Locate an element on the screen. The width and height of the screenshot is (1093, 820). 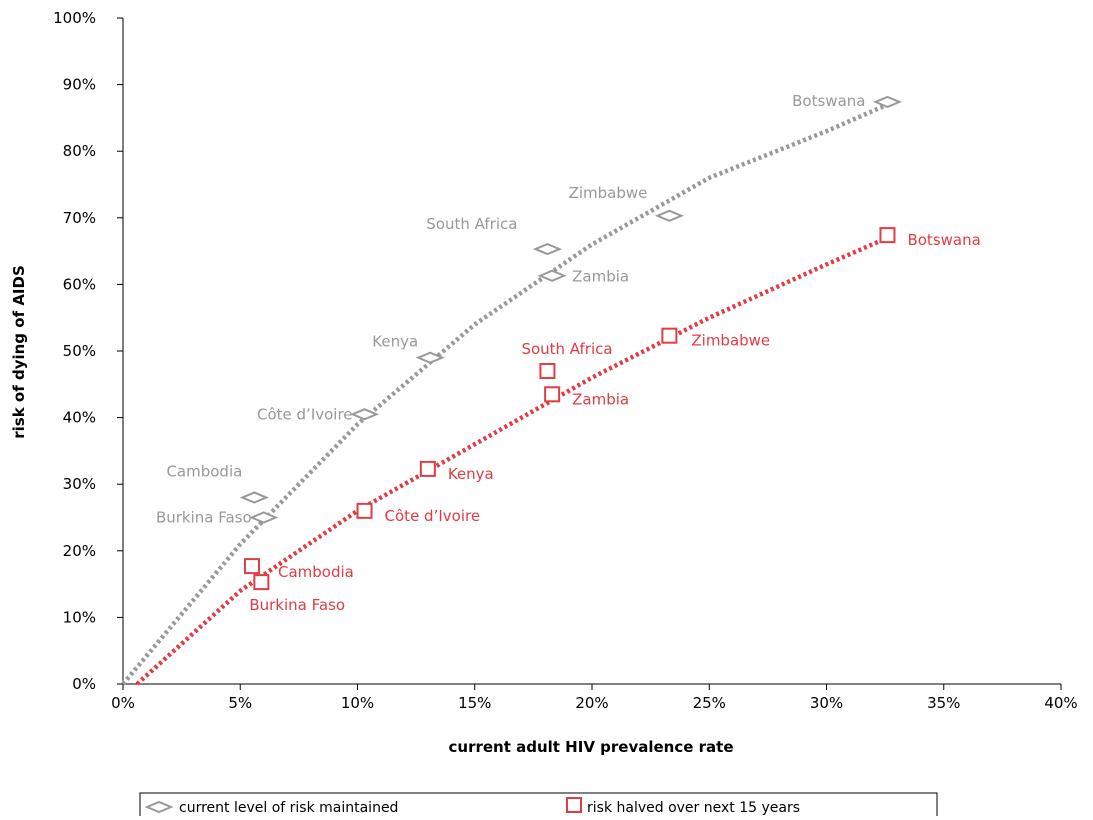
y-tick-label: 0% is located at coordinates (84, 684).